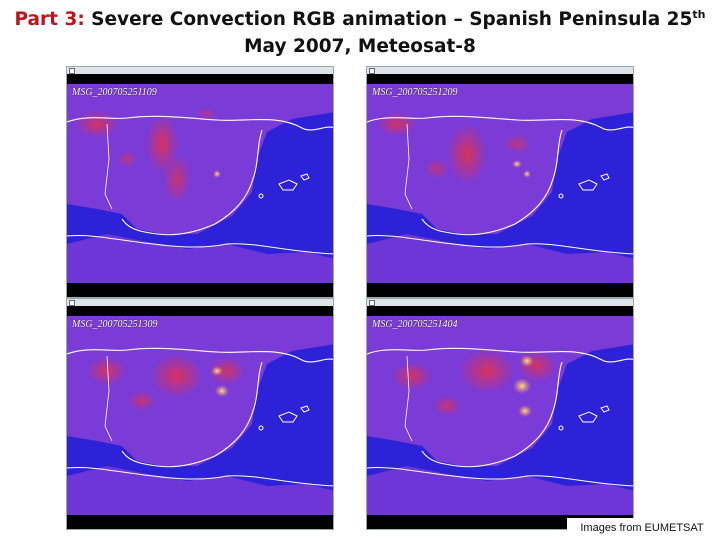 The height and width of the screenshot is (540, 720). Describe the element at coordinates (415, 324) in the screenshot. I see `timestamp-label: MSG_200705251404` at that location.